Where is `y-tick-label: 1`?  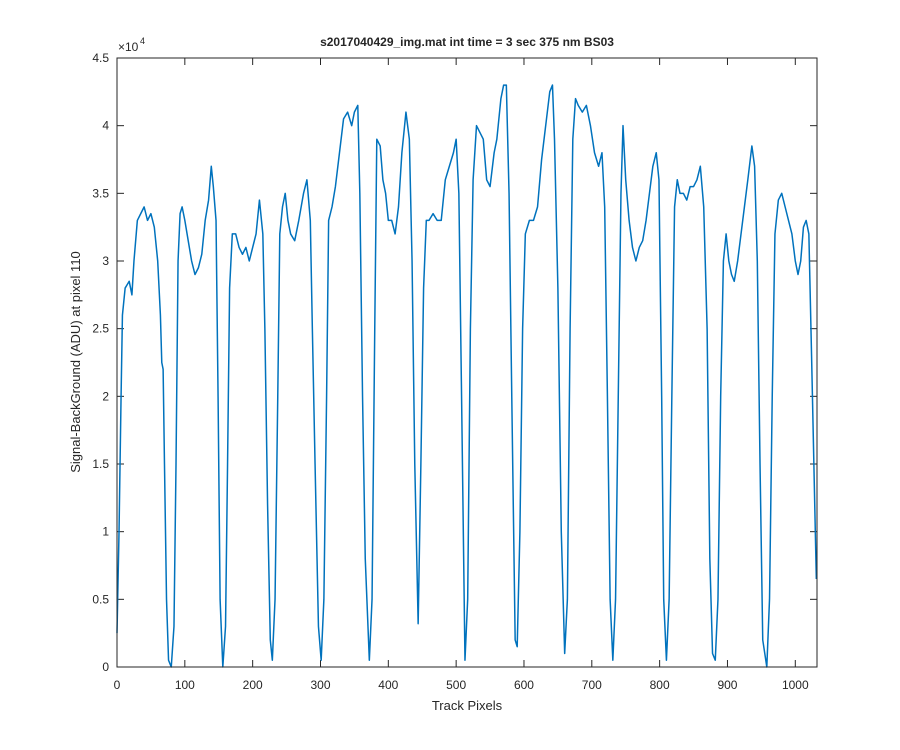
y-tick-label: 1 is located at coordinates (105, 532).